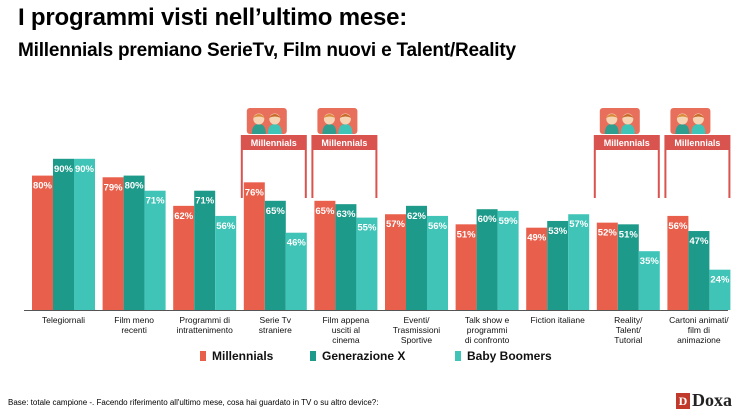  Describe the element at coordinates (608, 233) in the screenshot. I see `data-label: 52%` at that location.